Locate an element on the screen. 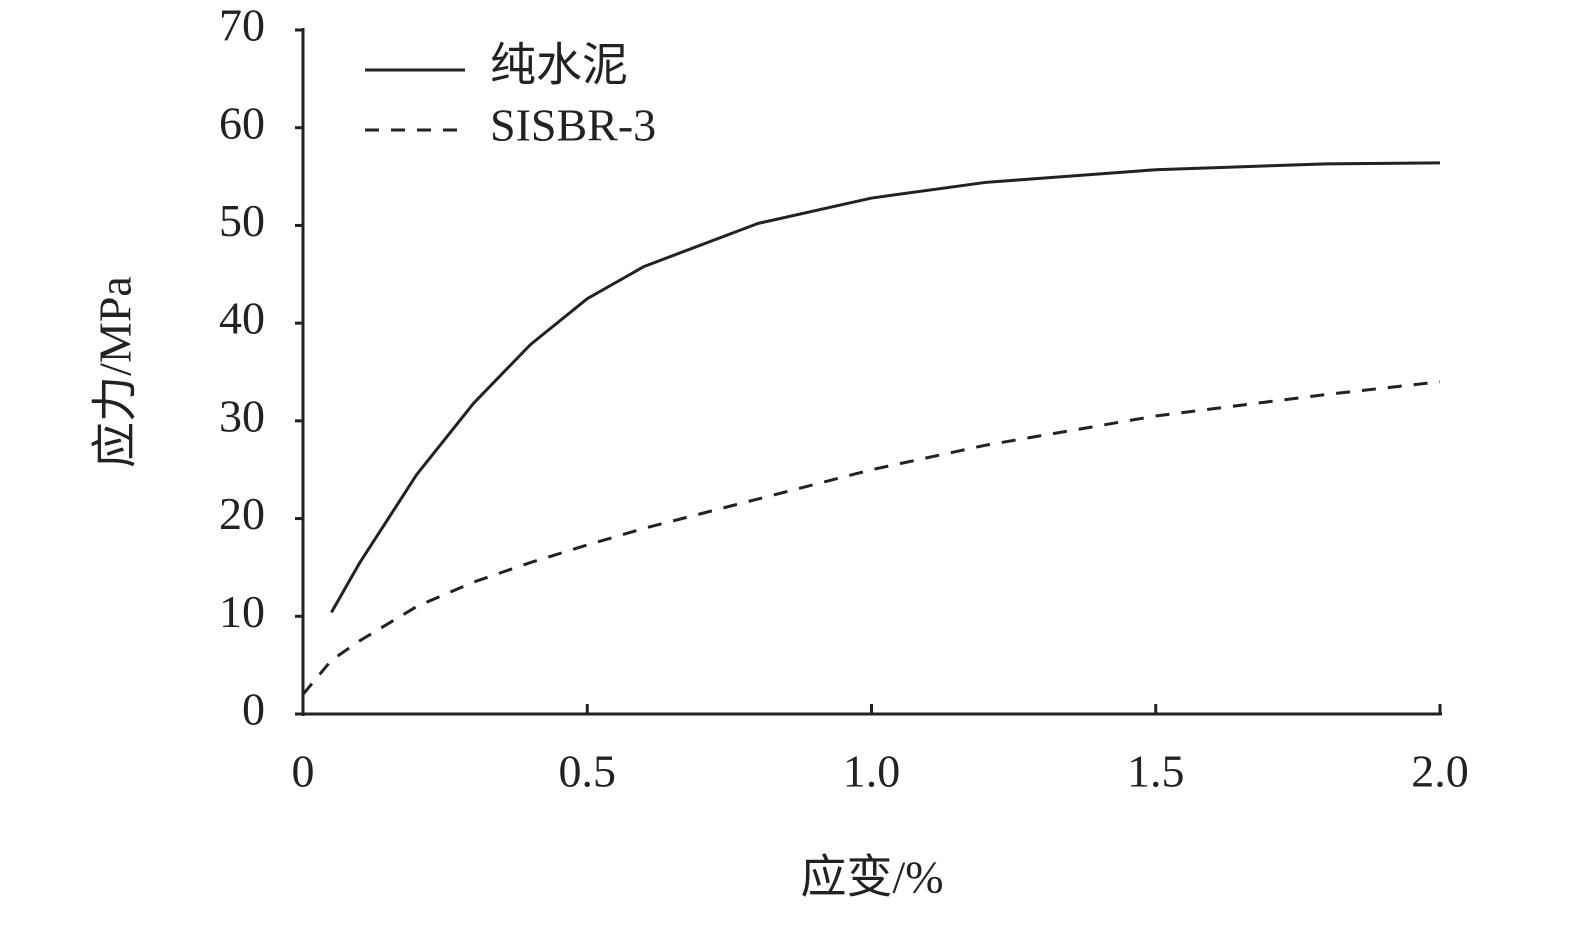  y-tick-label: 50 is located at coordinates (242, 220).